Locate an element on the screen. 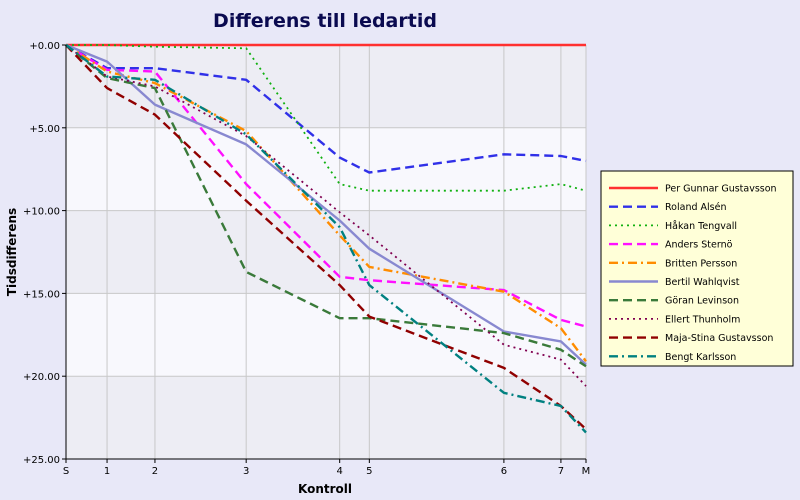  legend-label: Bengt Karlsson is located at coordinates (700, 357).